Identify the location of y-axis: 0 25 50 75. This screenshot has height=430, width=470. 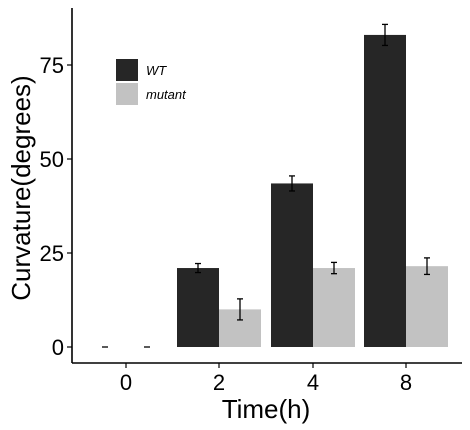
(56, 185).